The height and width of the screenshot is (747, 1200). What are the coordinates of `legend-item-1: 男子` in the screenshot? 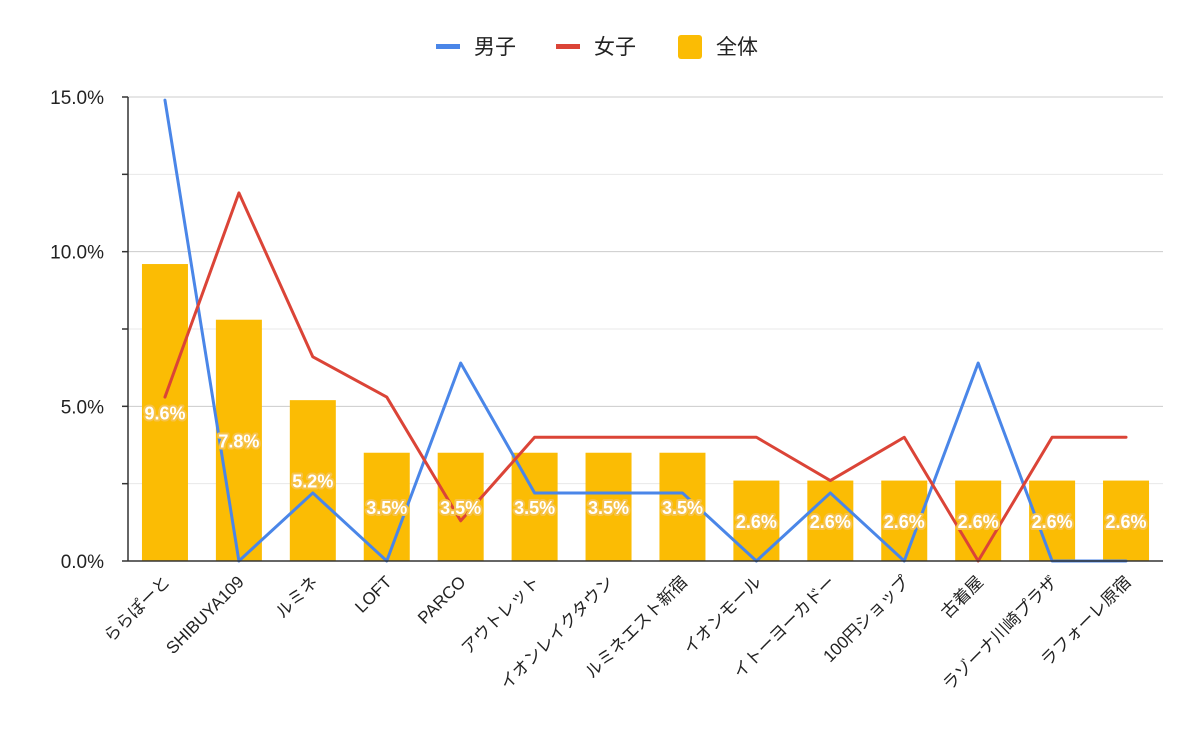 It's located at (476, 47).